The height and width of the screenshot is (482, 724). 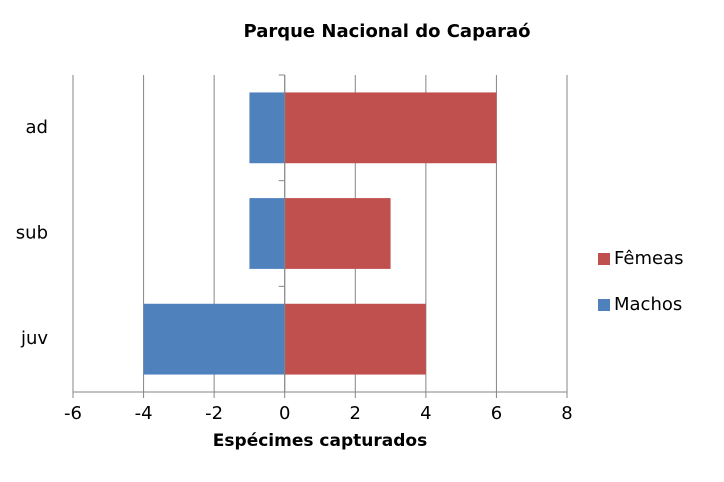 What do you see at coordinates (73, 413) in the screenshot?
I see `x-tick-label: -6` at bounding box center [73, 413].